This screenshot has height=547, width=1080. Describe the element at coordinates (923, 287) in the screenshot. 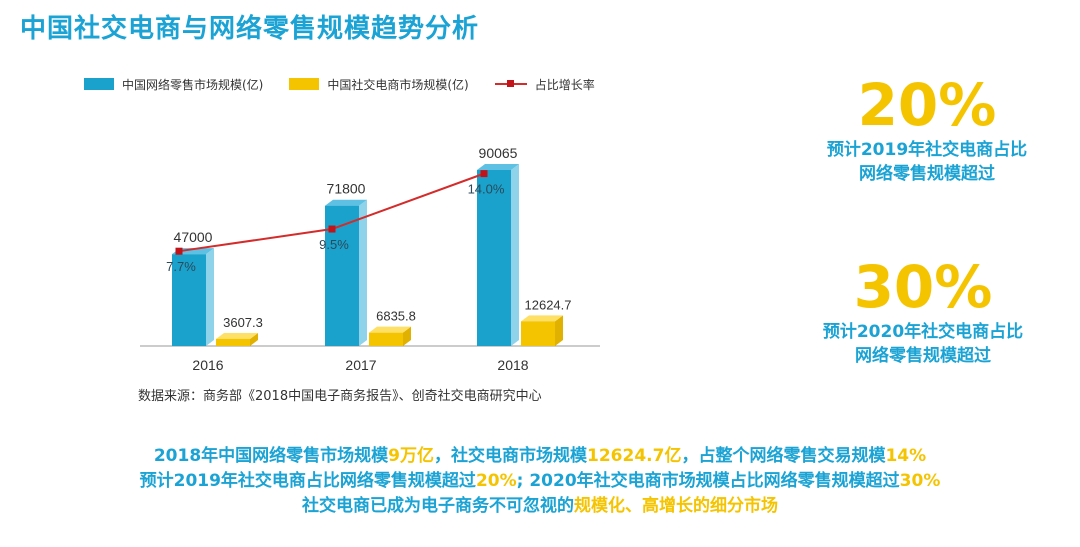

I see `callout-2020-value: 30%` at that location.